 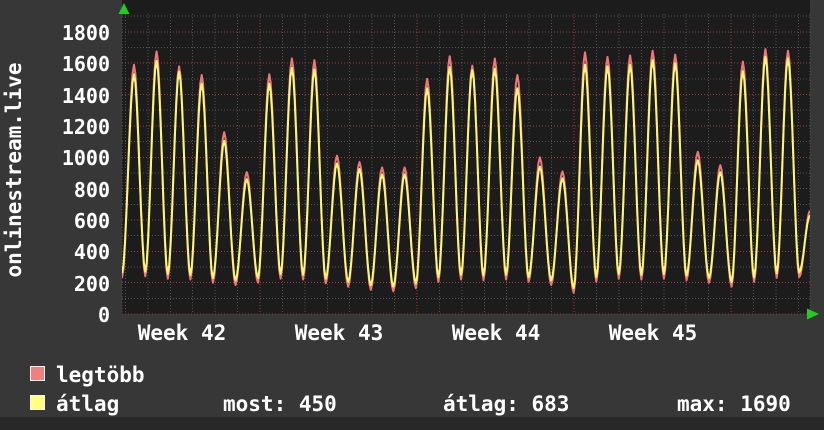 What do you see at coordinates (85, 33) in the screenshot?
I see `y-axis-tick-label: 1800` at bounding box center [85, 33].